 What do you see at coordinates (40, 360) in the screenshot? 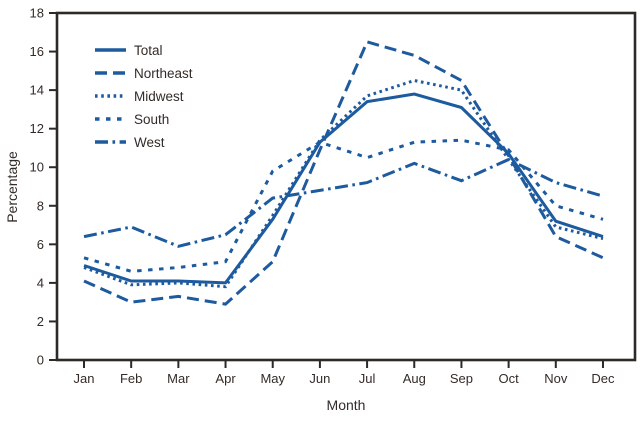
I see `y-tick-label: 0` at bounding box center [40, 360].